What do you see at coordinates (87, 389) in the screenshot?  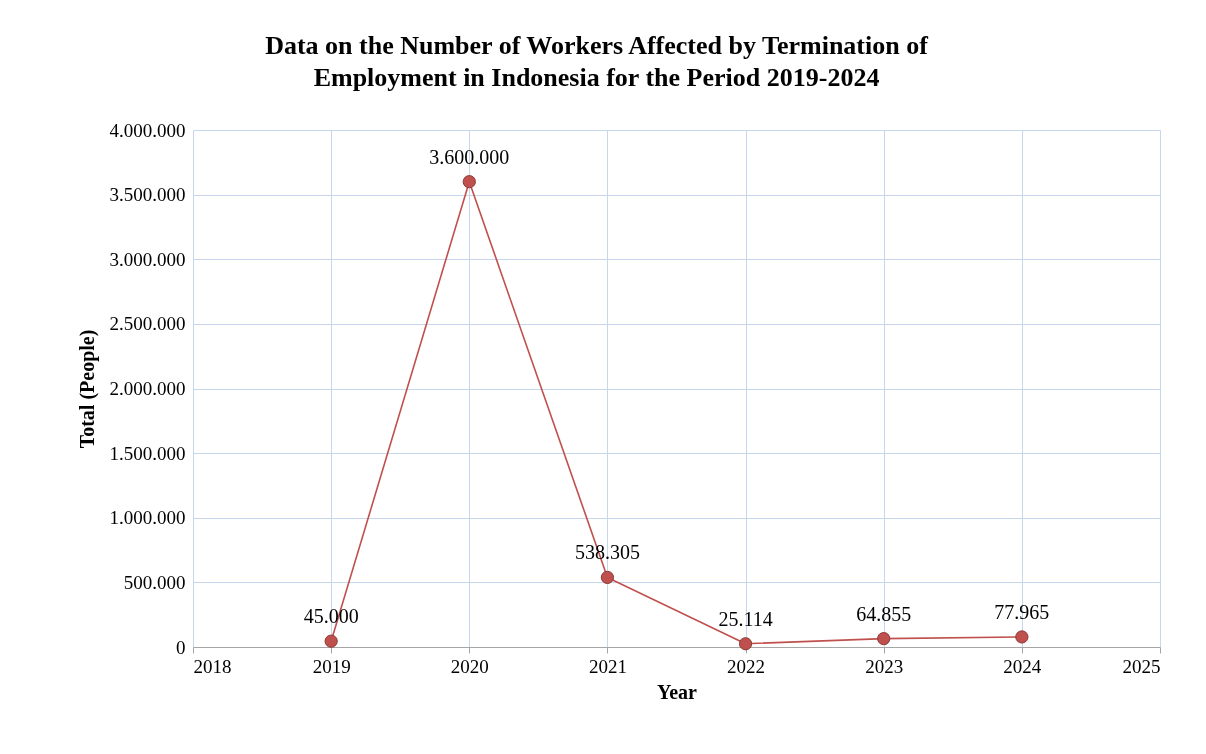 I see `y-axis-title: Total (People)` at bounding box center [87, 389].